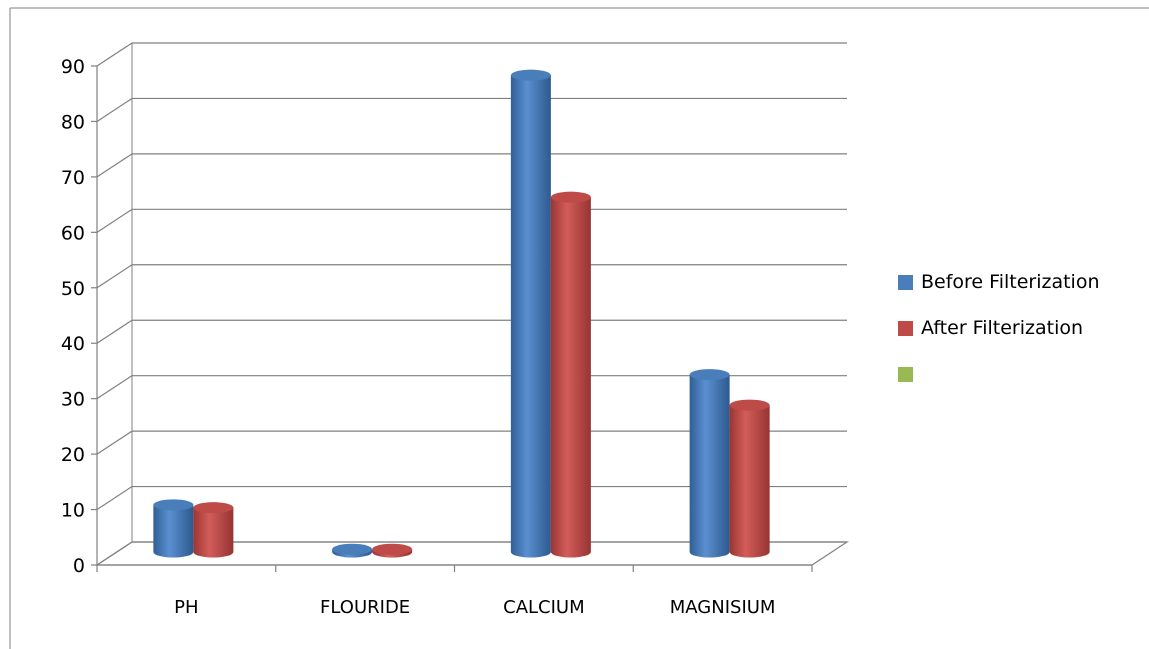 This screenshot has height=649, width=1149. I want to click on bar-after-flouride, so click(392, 550).